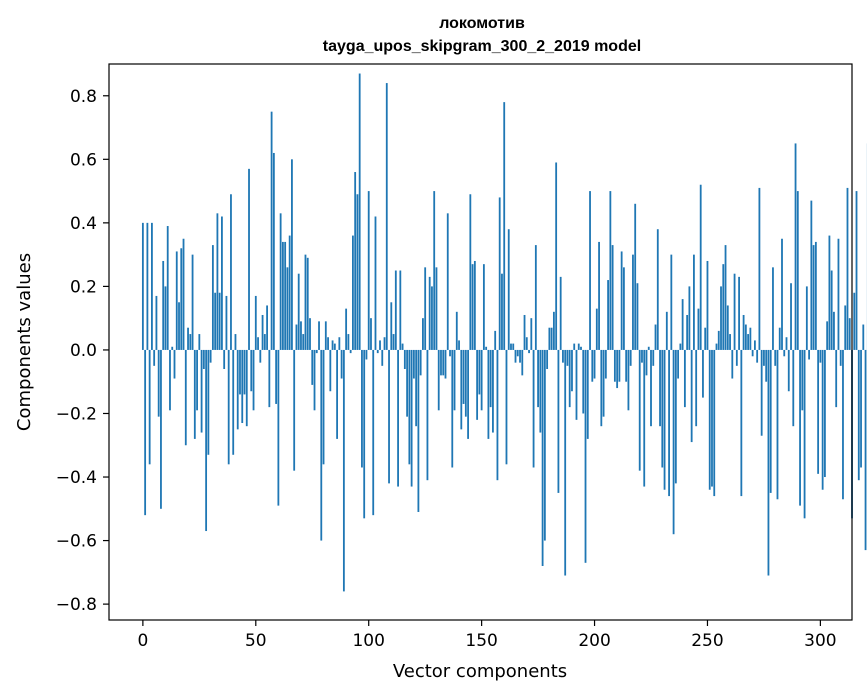 Image resolution: width=867 pixels, height=696 pixels. I want to click on y-tick-label: 0.4, so click(83, 224).